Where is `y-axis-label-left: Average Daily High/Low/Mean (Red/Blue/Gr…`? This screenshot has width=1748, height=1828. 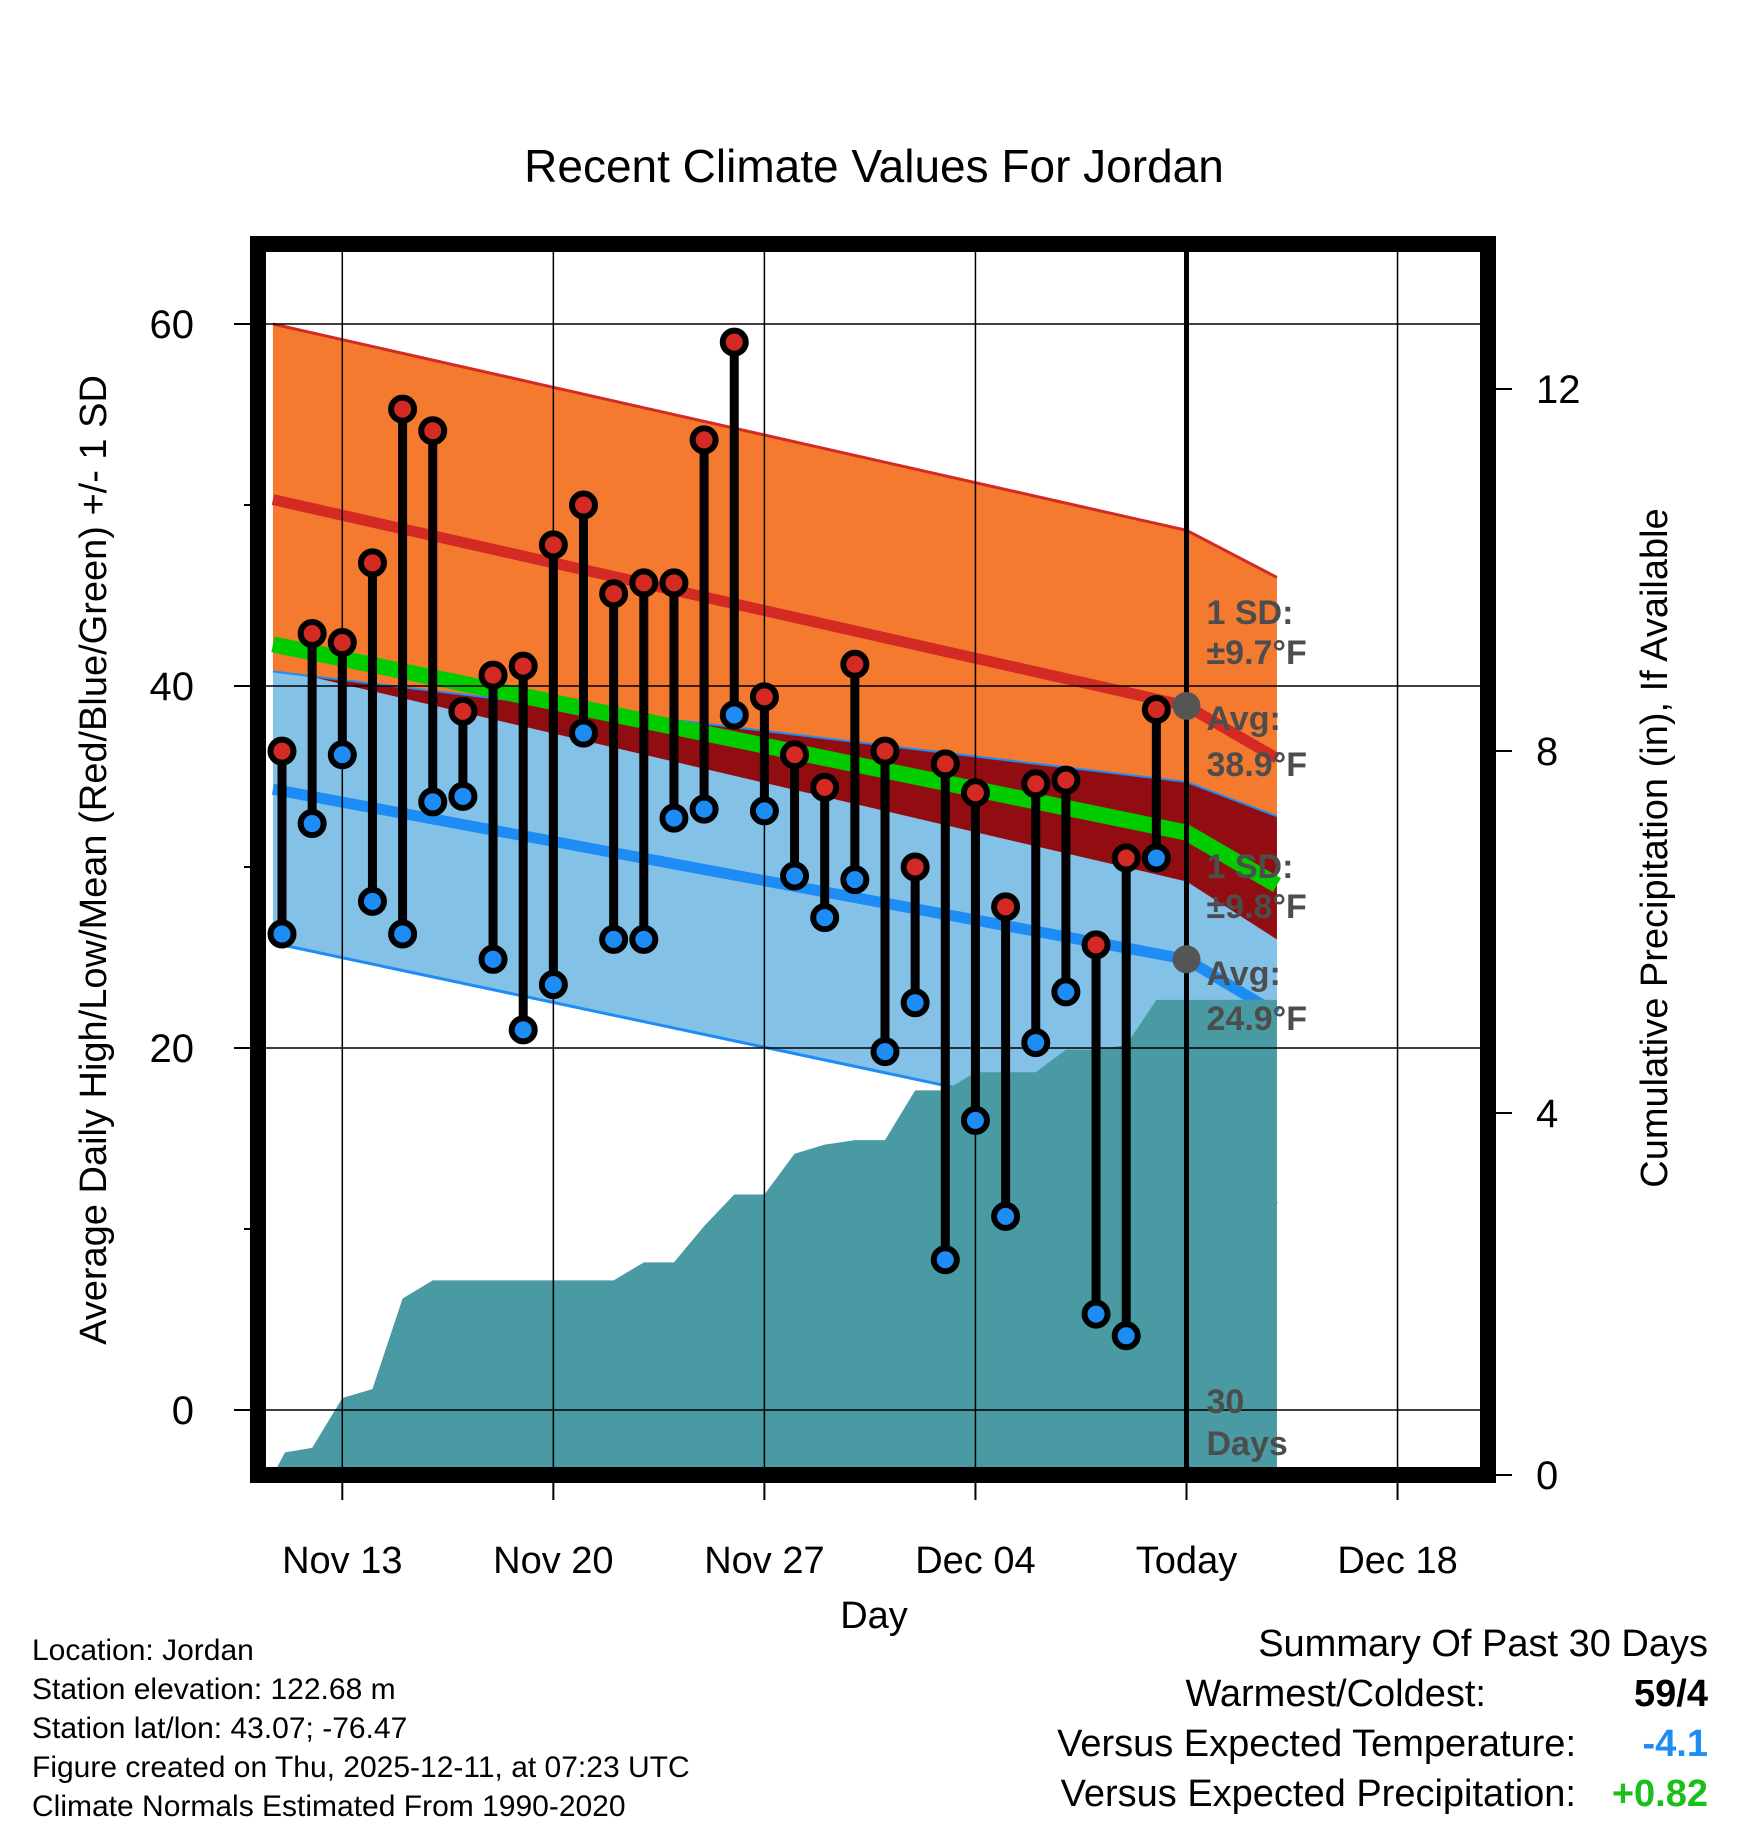
y-axis-label-left: Average Daily High/Low/Mean (Red/Blue/Gr… is located at coordinates (94, 860).